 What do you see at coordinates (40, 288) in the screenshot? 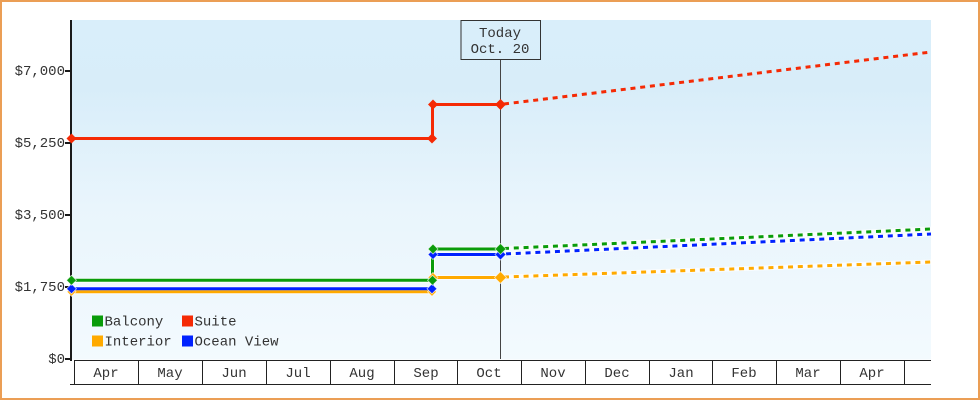
I see `svg-text: $1,750` at bounding box center [40, 288].